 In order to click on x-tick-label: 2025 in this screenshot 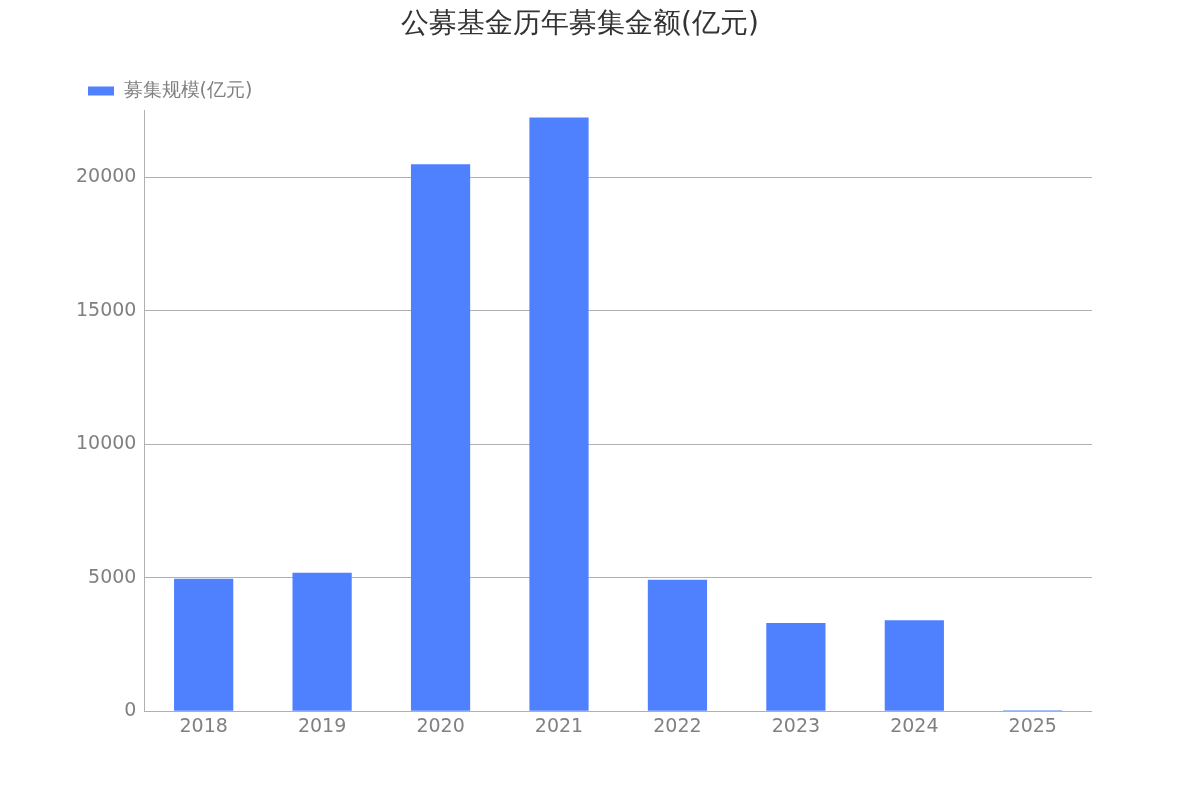, I will do `click(1032, 724)`.